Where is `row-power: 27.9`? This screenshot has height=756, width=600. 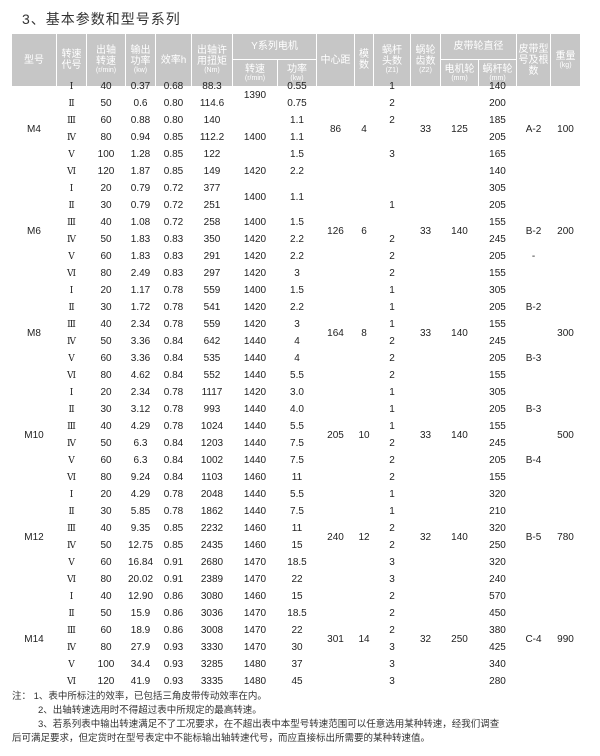
row-power: 27.9 is located at coordinates (140, 647).